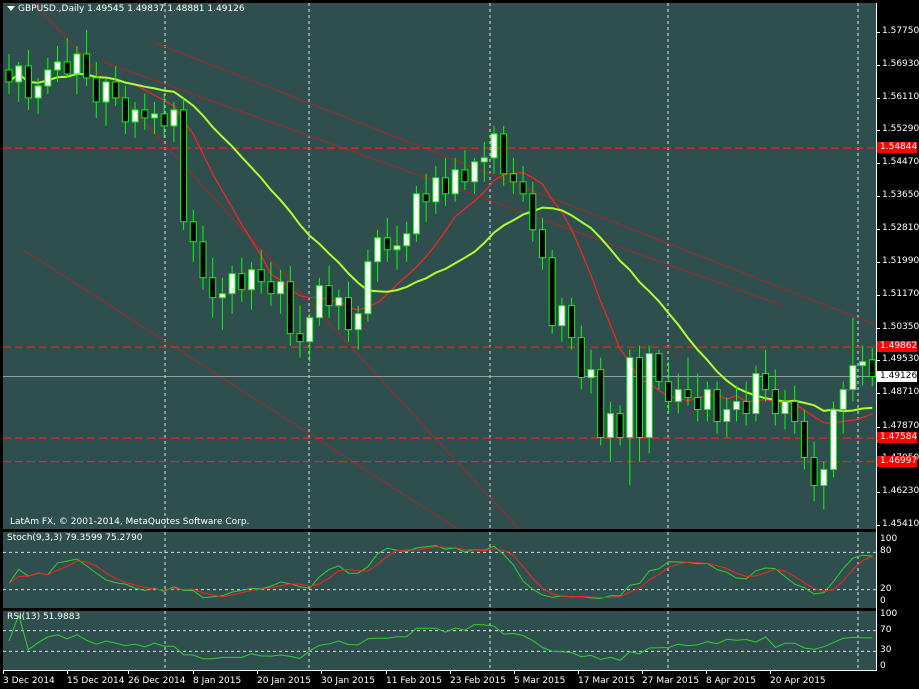 The width and height of the screenshot is (919, 689). I want to click on rsi-pane: RSI(13) 51.9883, so click(439, 640).